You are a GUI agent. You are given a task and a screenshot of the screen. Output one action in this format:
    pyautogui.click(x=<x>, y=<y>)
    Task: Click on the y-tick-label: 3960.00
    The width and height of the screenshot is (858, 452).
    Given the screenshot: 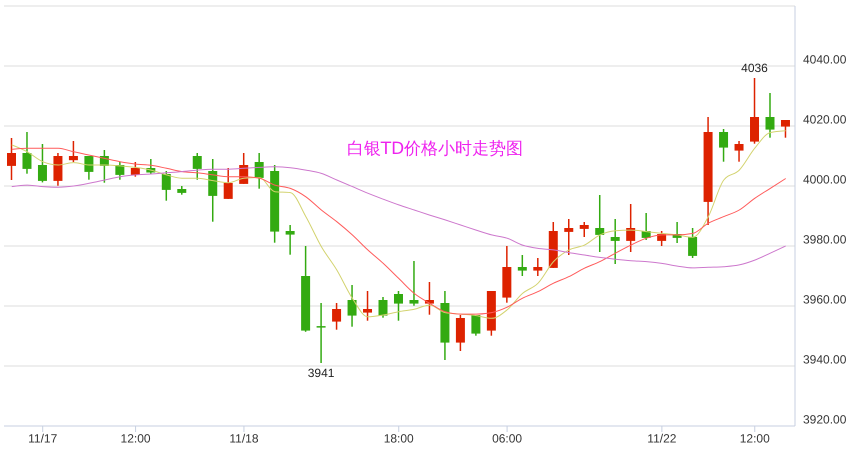 What is the action you would take?
    pyautogui.click(x=825, y=299)
    